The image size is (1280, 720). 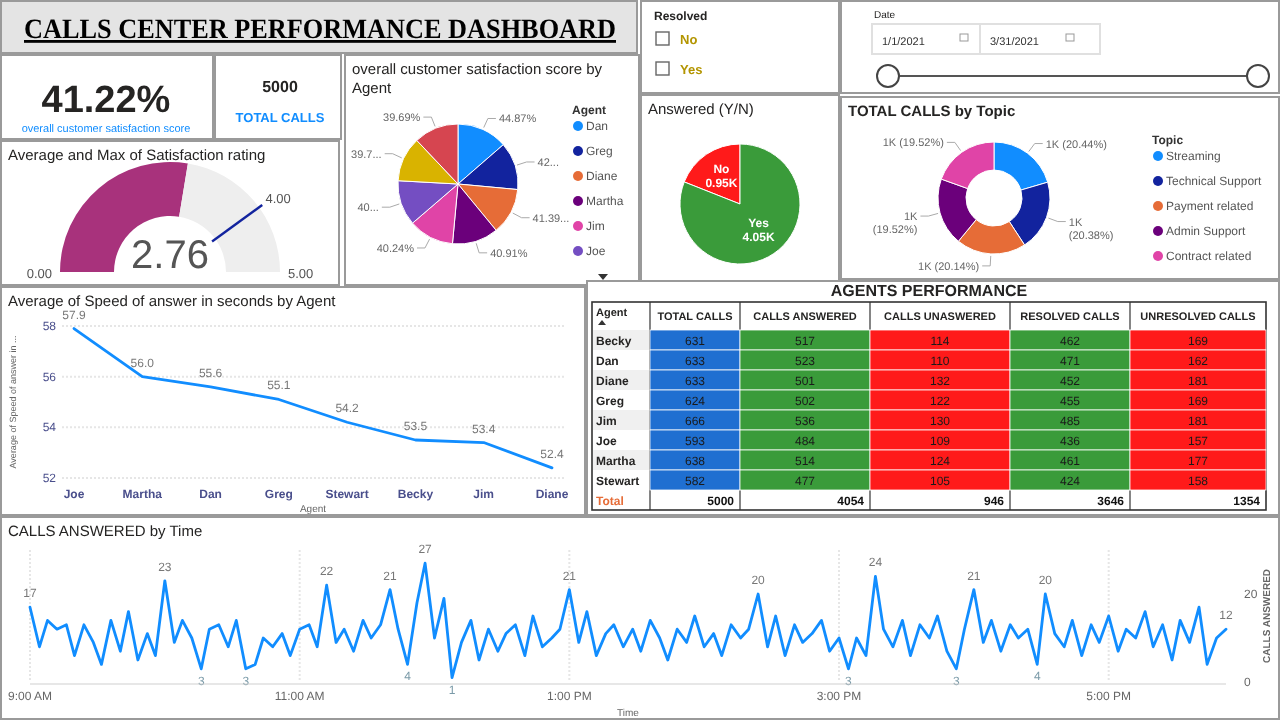 What do you see at coordinates (339, 31) in the screenshot?
I see `text: CALLS CENTER PERFORMANCE DASHBOARD` at bounding box center [339, 31].